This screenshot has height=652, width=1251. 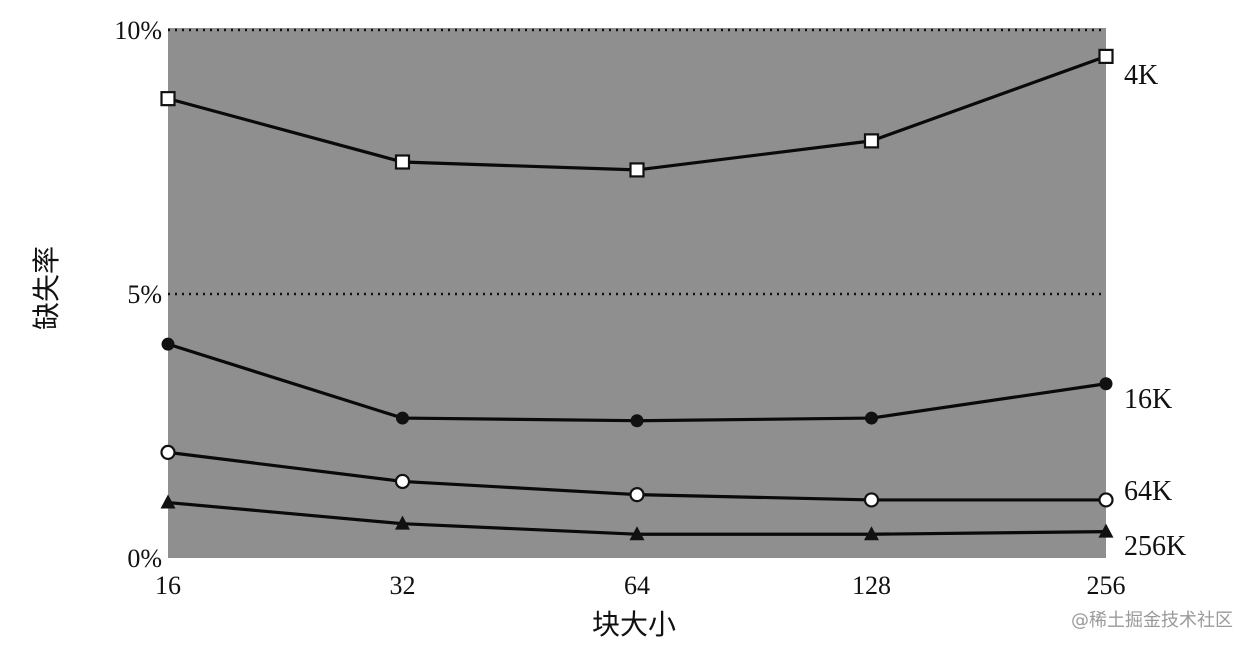 What do you see at coordinates (634, 624) in the screenshot?
I see `x-axis-title: 块大小` at bounding box center [634, 624].